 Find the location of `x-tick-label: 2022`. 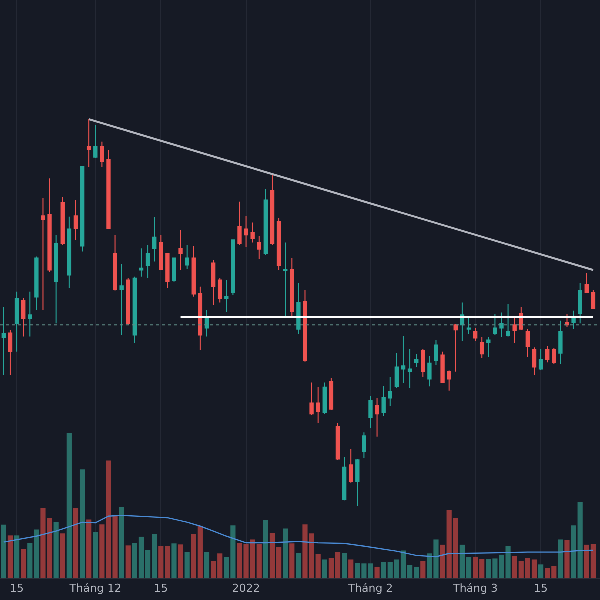

x-tick-label: 2022 is located at coordinates (246, 589).